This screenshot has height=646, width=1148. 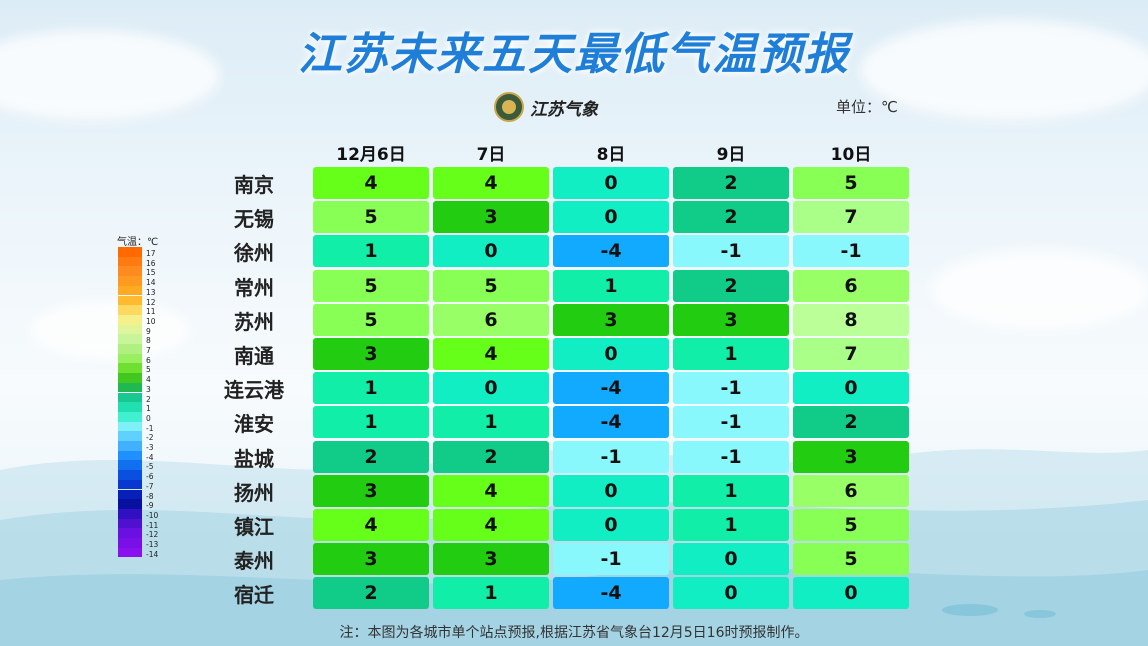 I want to click on city-label: 徐州, so click(x=254, y=253).